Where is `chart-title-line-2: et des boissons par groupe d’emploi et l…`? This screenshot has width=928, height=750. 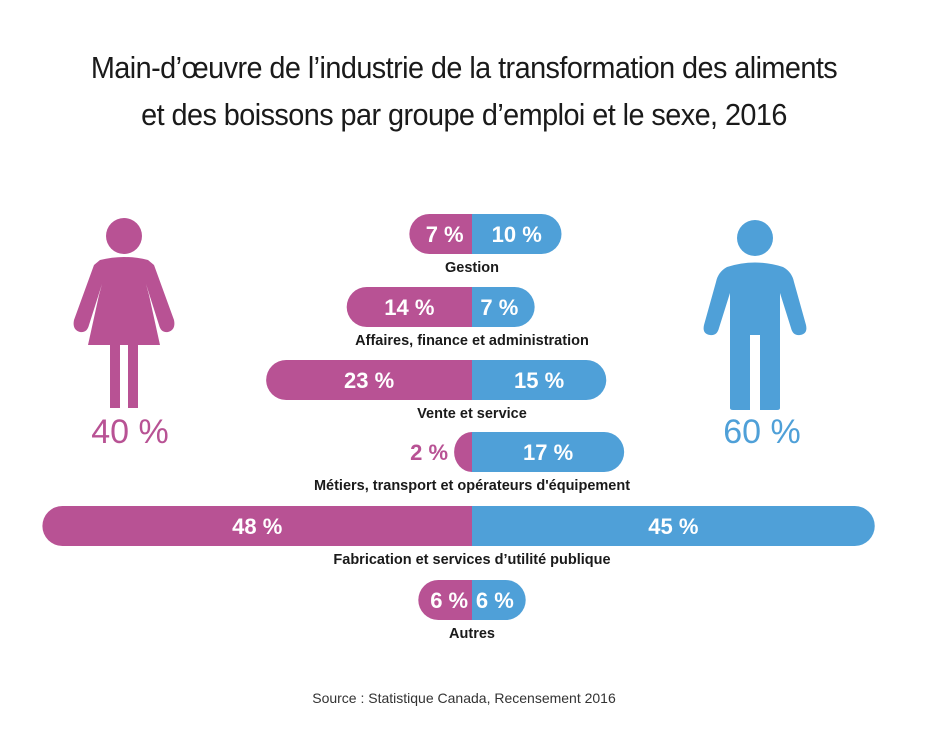 chart-title-line-2: et des boissons par groupe d’emploi et l… is located at coordinates (464, 114).